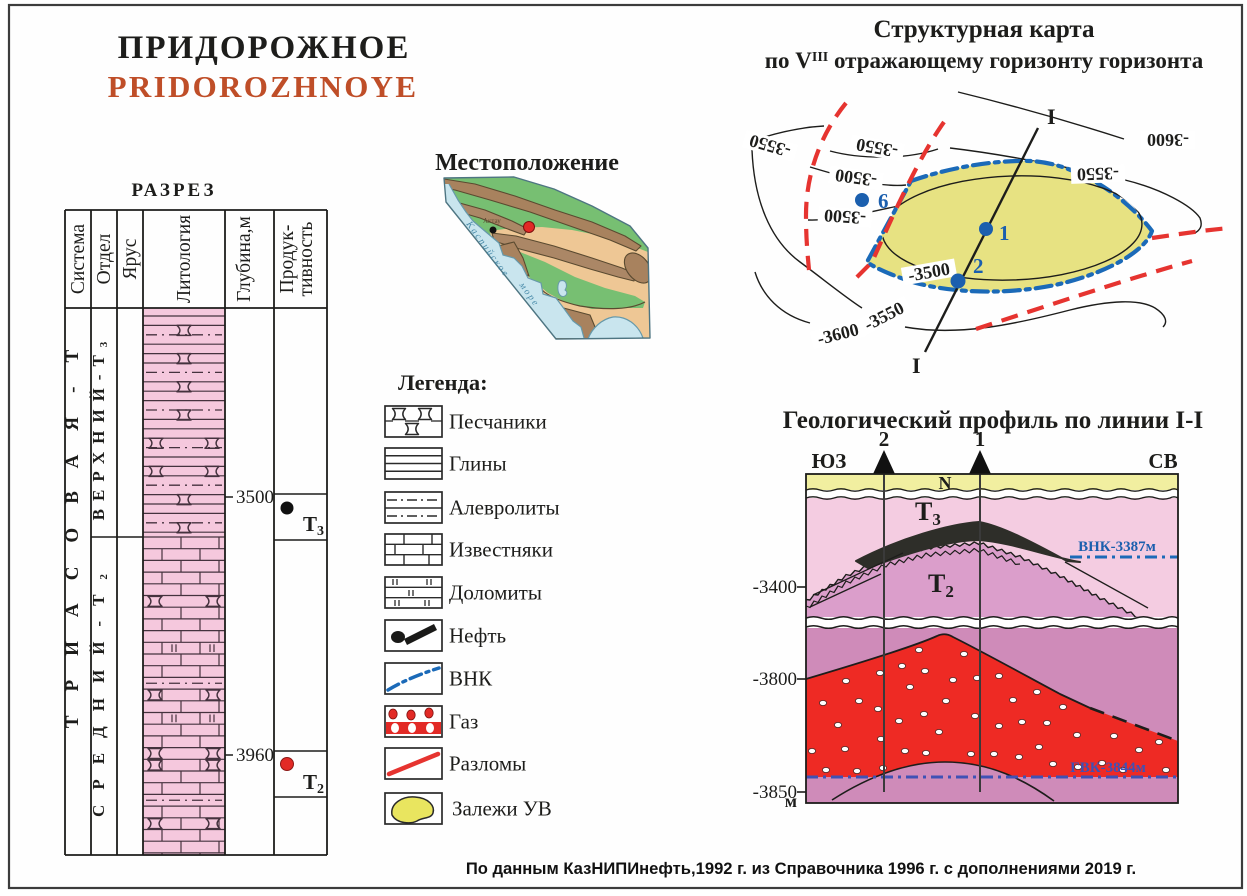 Image resolution: width=1247 pixels, height=896 pixels. I want to click on svg-text: Нефть, so click(477, 636).